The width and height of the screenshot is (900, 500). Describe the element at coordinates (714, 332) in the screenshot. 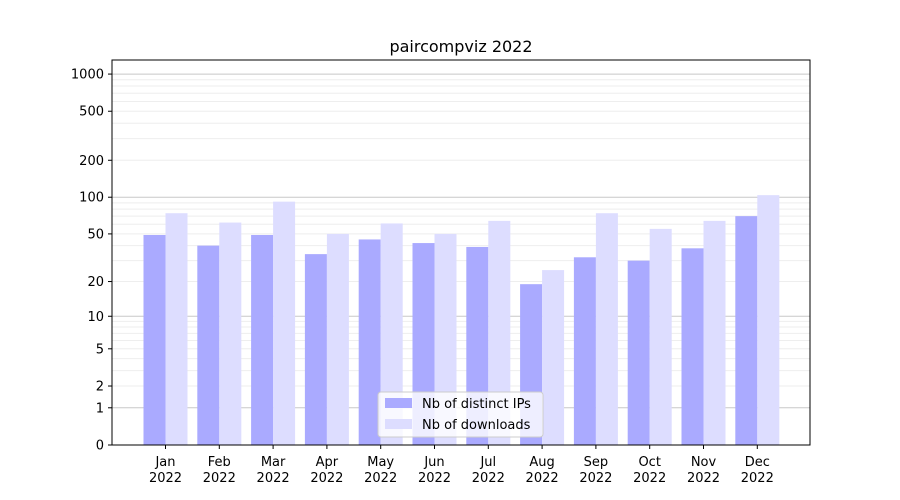

I see `bar-downloads-nov` at that location.